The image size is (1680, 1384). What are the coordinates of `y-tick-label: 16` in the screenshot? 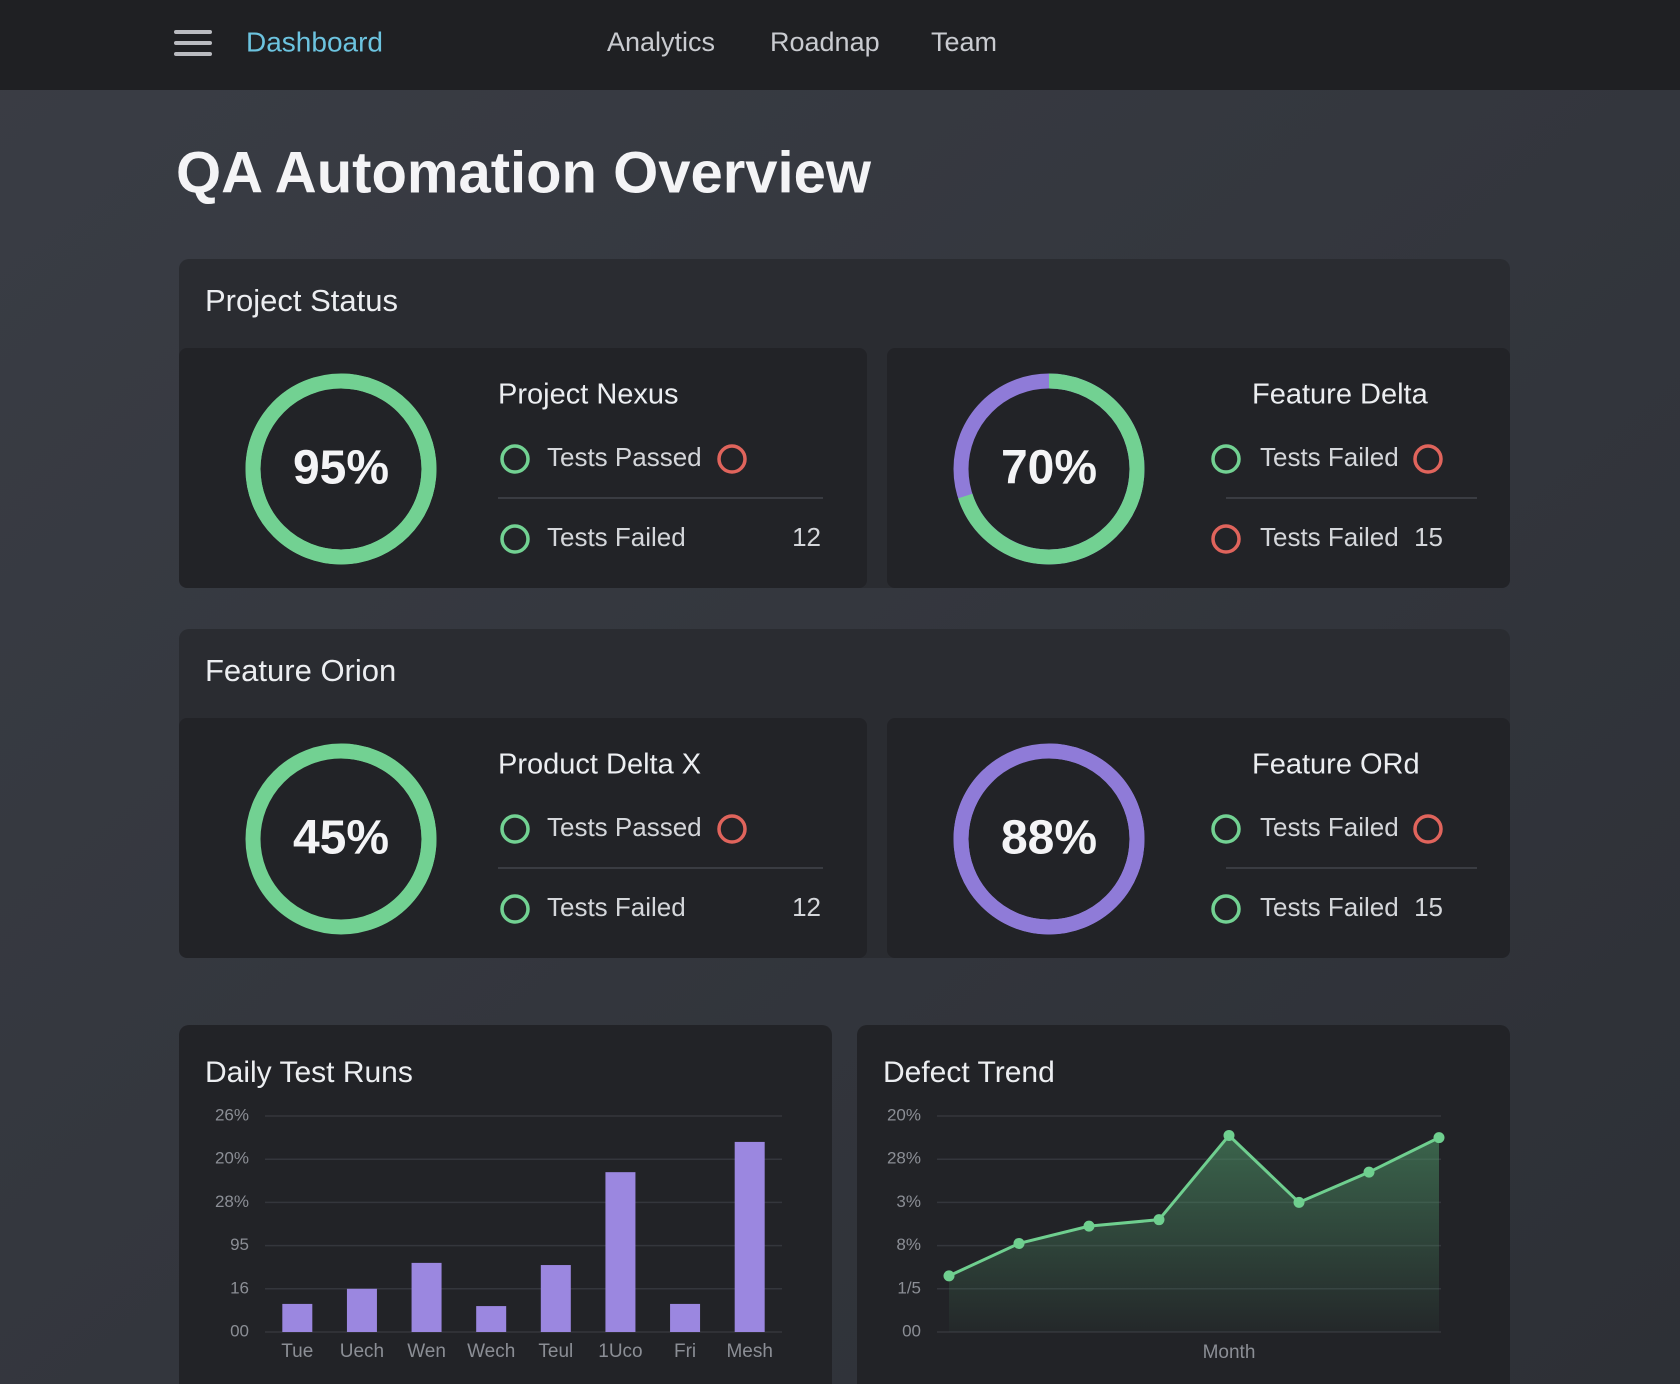 It's located at (239, 1287).